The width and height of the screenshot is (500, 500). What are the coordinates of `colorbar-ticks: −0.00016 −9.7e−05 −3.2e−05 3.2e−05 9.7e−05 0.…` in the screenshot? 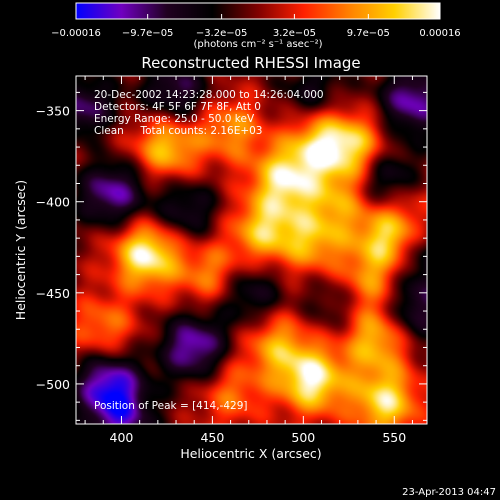 It's located at (256, 26).